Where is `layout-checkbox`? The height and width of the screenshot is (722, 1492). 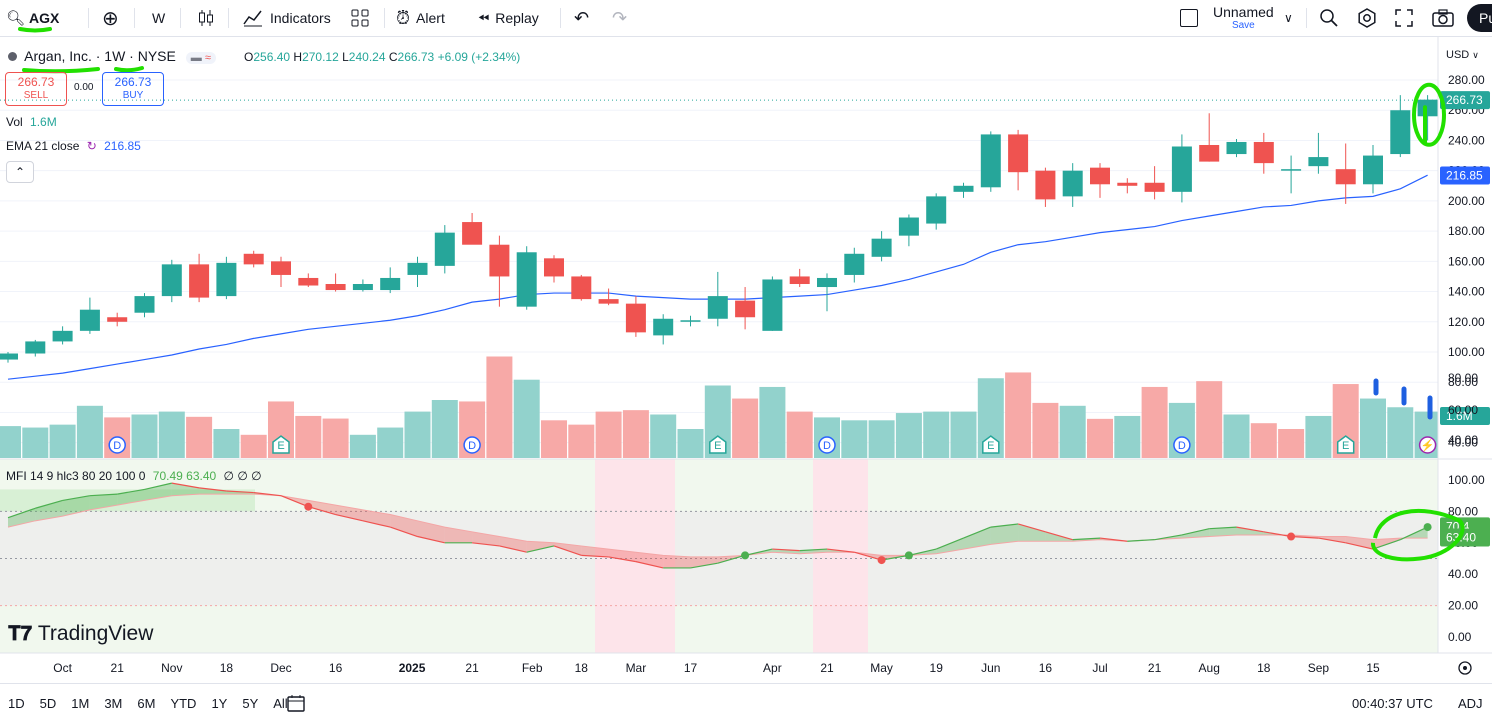
layout-checkbox is located at coordinates (1189, 18).